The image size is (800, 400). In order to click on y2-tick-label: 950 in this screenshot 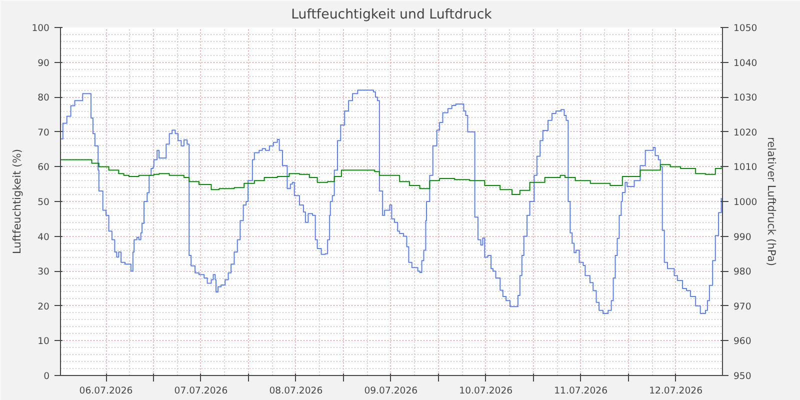, I will do `click(743, 376)`.